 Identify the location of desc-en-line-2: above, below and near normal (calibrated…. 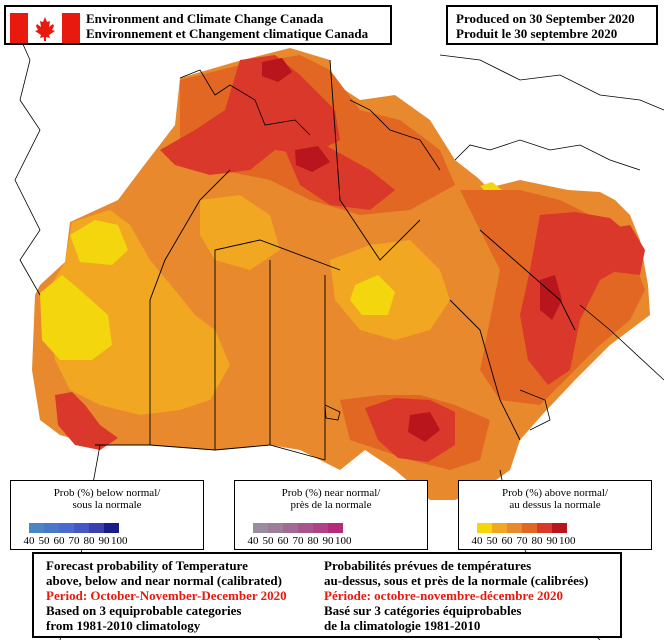
(164, 580).